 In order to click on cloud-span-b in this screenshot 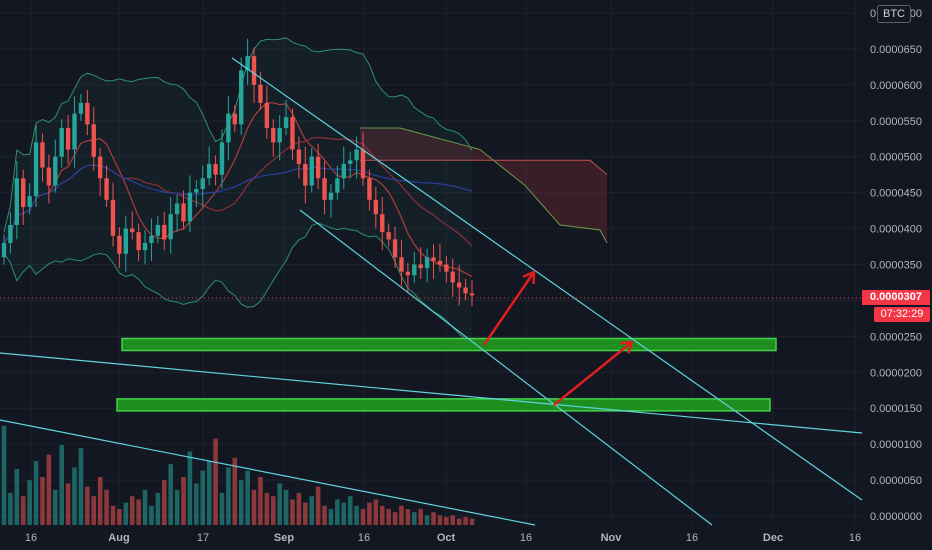, I will do `click(484, 185)`.